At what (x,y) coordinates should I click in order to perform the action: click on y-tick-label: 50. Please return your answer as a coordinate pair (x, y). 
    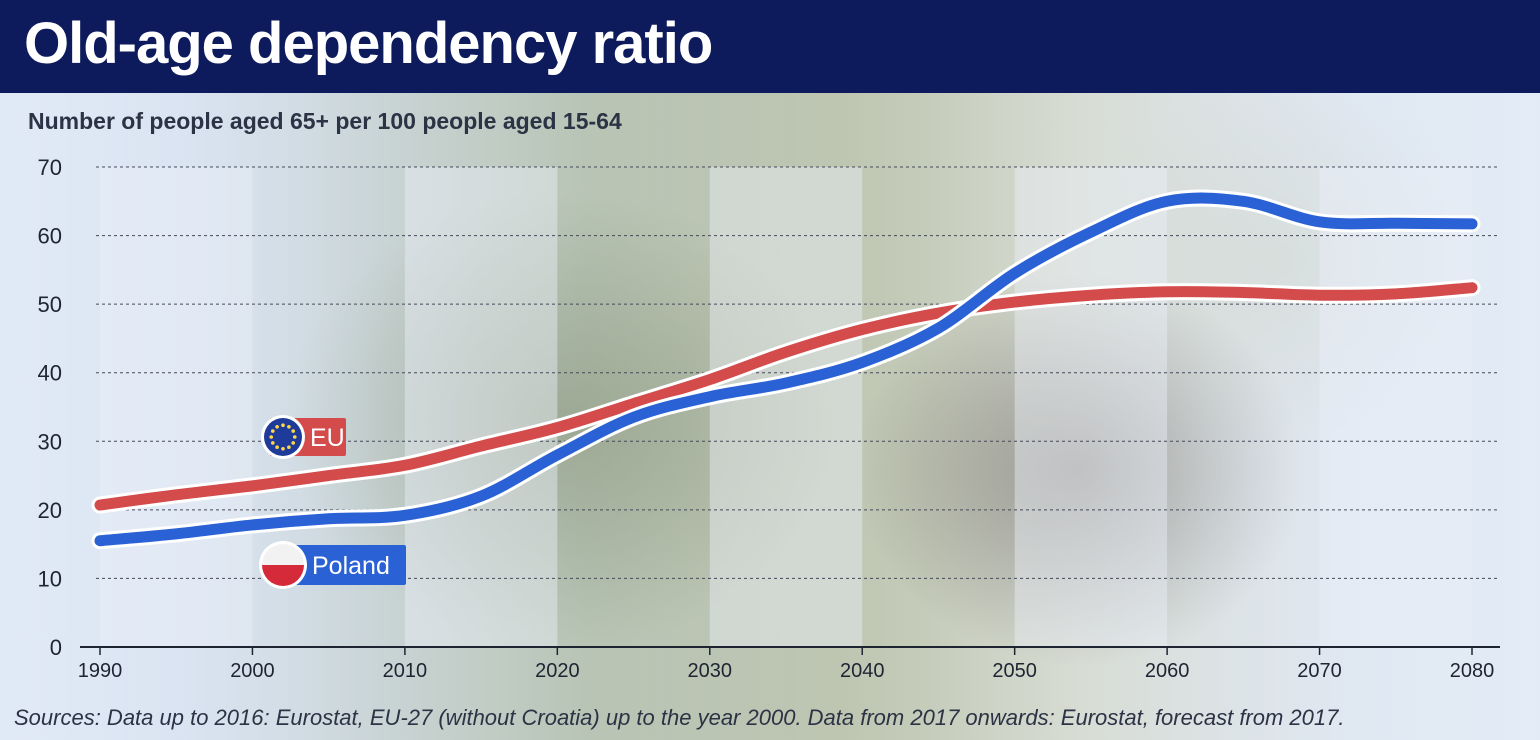
    Looking at the image, I should click on (50, 304).